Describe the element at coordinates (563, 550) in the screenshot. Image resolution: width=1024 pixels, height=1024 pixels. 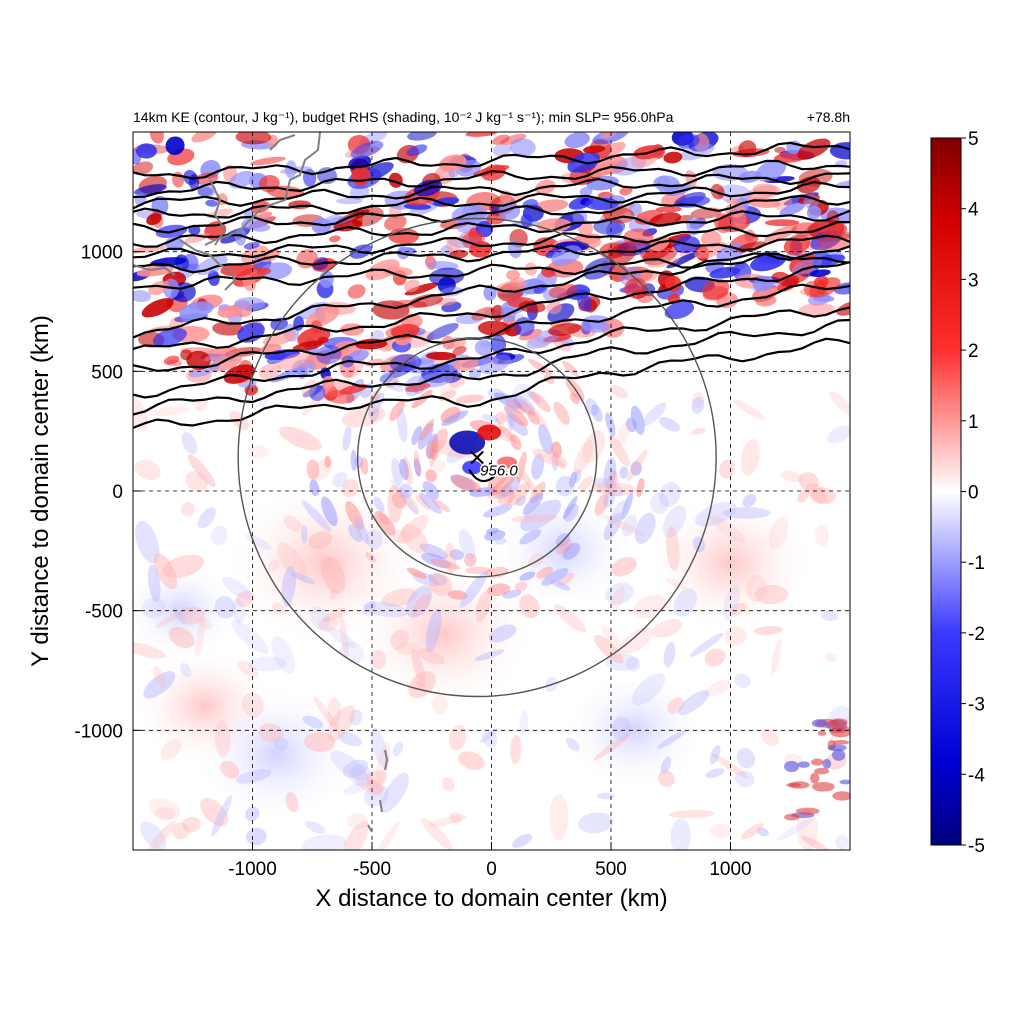
I see `shading-wash` at that location.